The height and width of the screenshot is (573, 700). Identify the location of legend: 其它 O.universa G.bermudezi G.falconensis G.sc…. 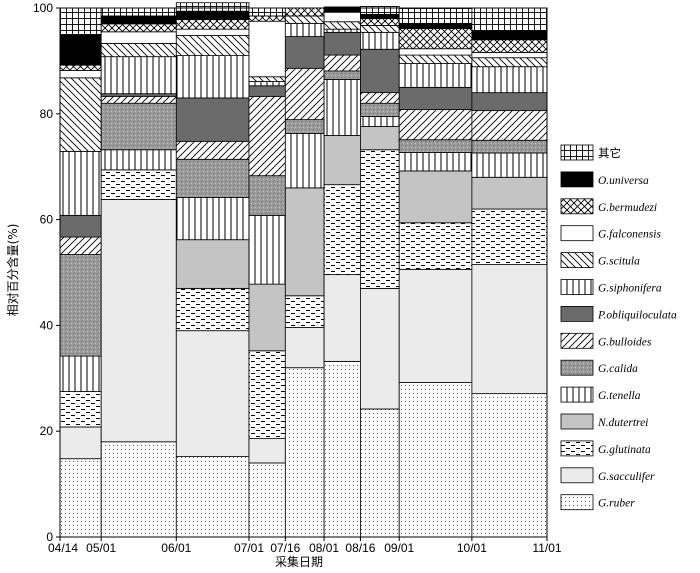
(618, 327).